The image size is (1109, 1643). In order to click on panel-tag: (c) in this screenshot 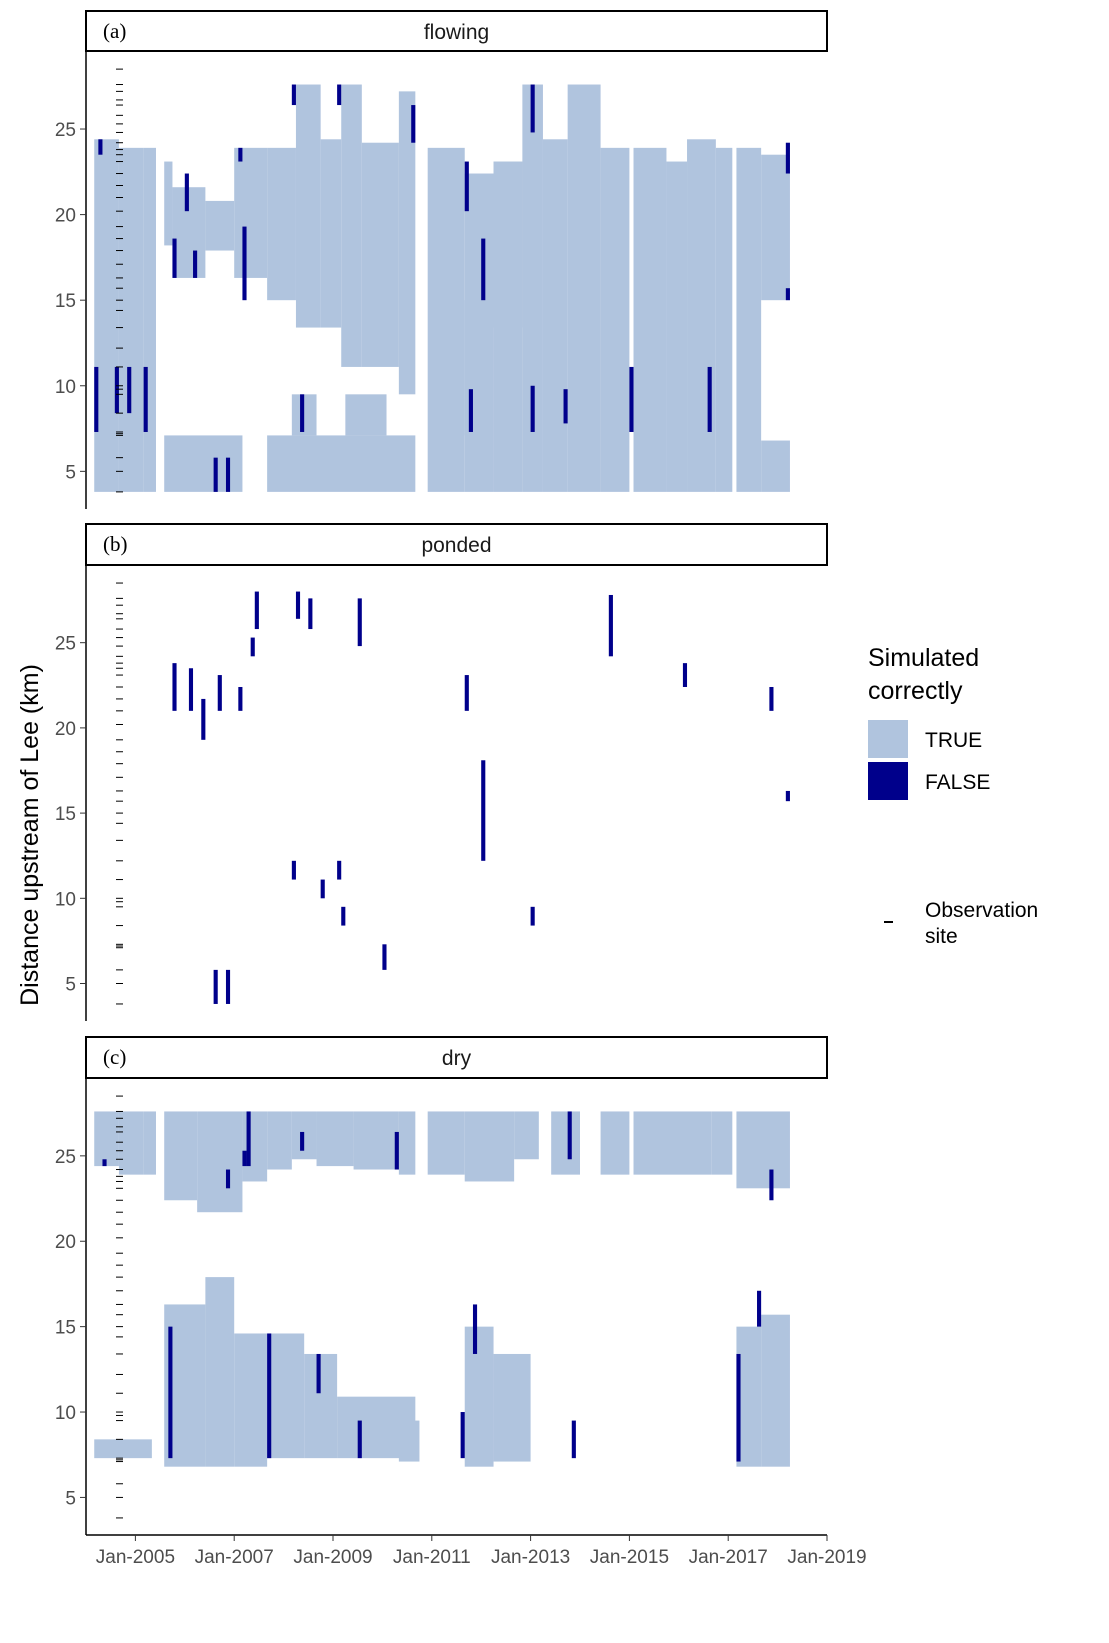, I will do `click(114, 1057)`.